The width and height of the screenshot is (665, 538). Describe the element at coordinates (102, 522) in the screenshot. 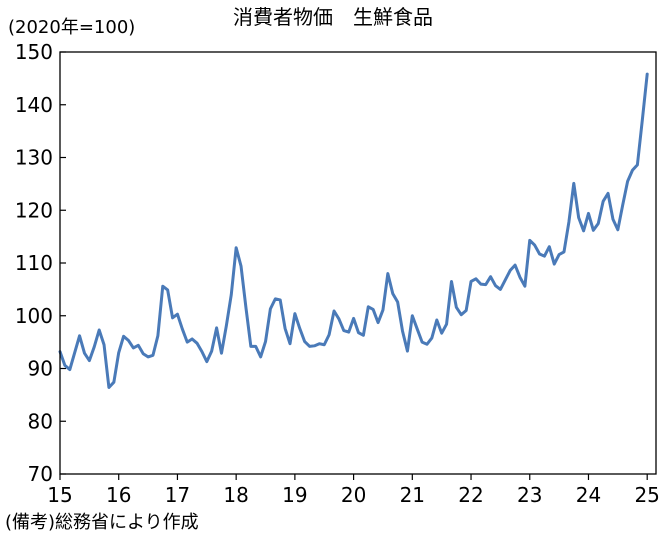

I see `source-note: (備考)総務省により作成` at that location.